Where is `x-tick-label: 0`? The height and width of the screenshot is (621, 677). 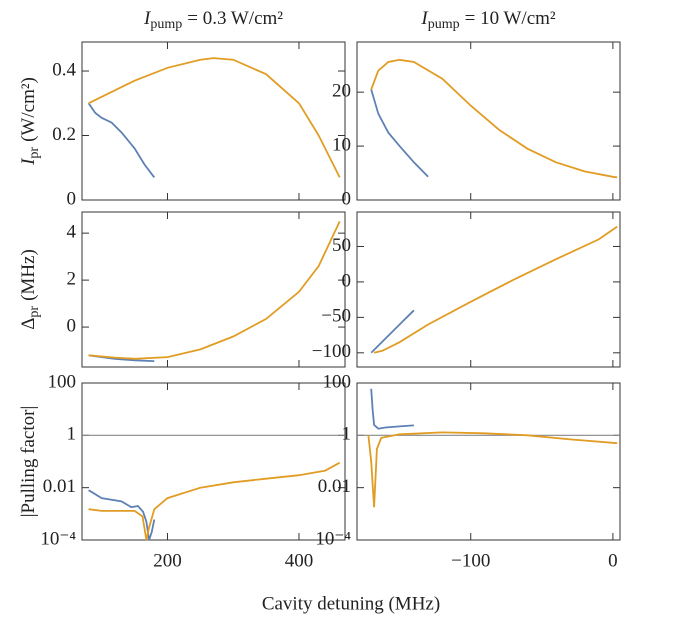
x-tick-label: 0 is located at coordinates (613, 560).